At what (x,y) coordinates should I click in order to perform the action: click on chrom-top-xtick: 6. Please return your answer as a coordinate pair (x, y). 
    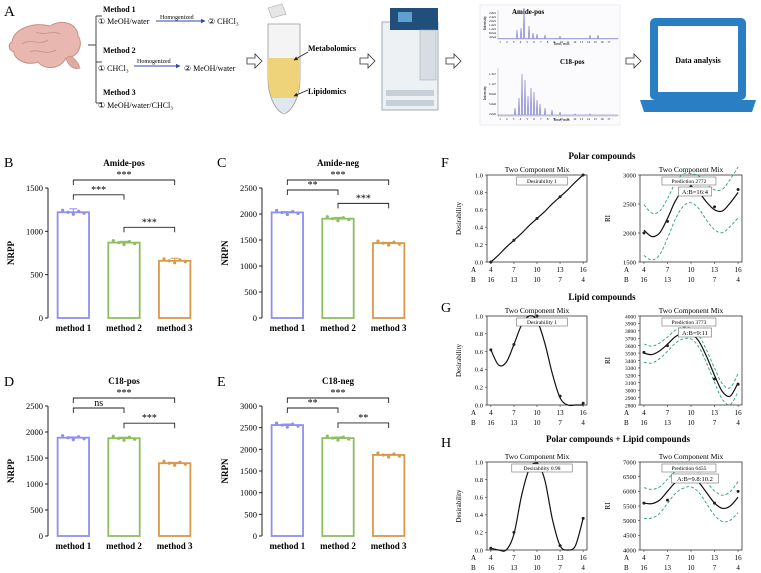
    Looking at the image, I should click on (534, 42).